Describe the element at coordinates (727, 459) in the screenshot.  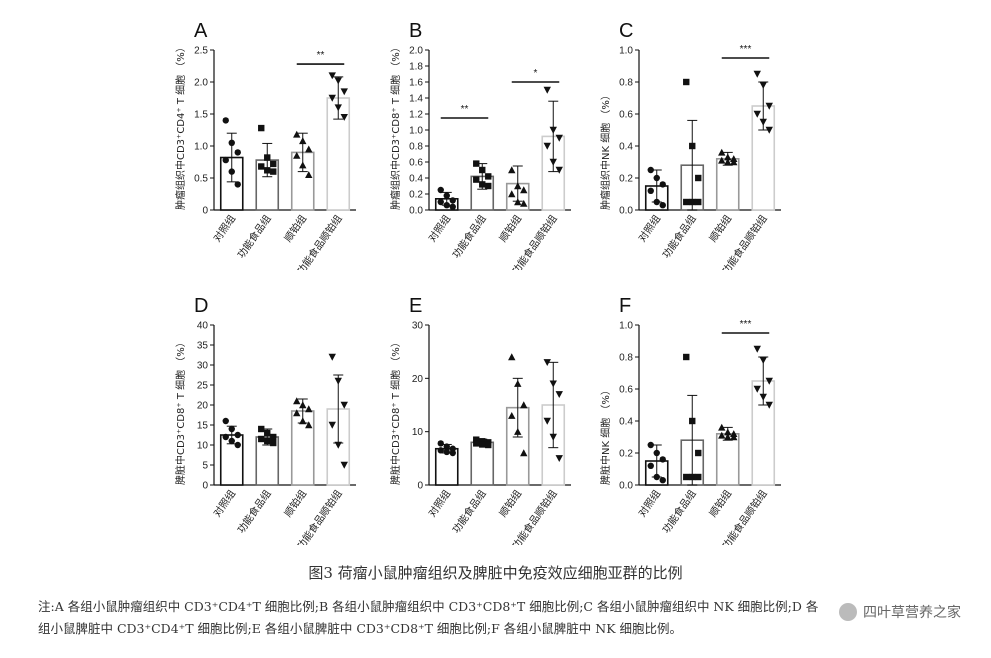
I see `bar` at that location.